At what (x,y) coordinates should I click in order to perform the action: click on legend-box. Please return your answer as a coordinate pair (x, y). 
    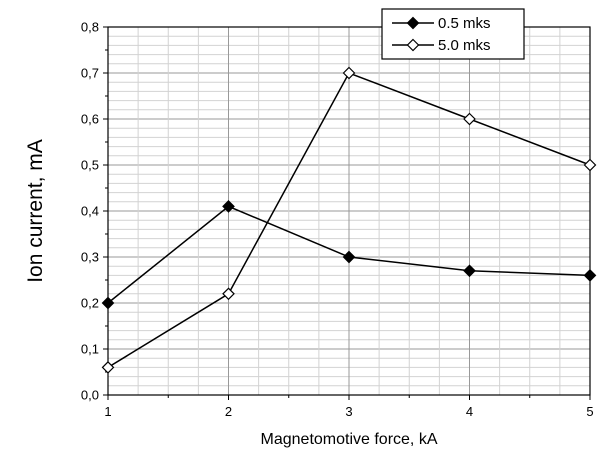
    Looking at the image, I should click on (453, 34).